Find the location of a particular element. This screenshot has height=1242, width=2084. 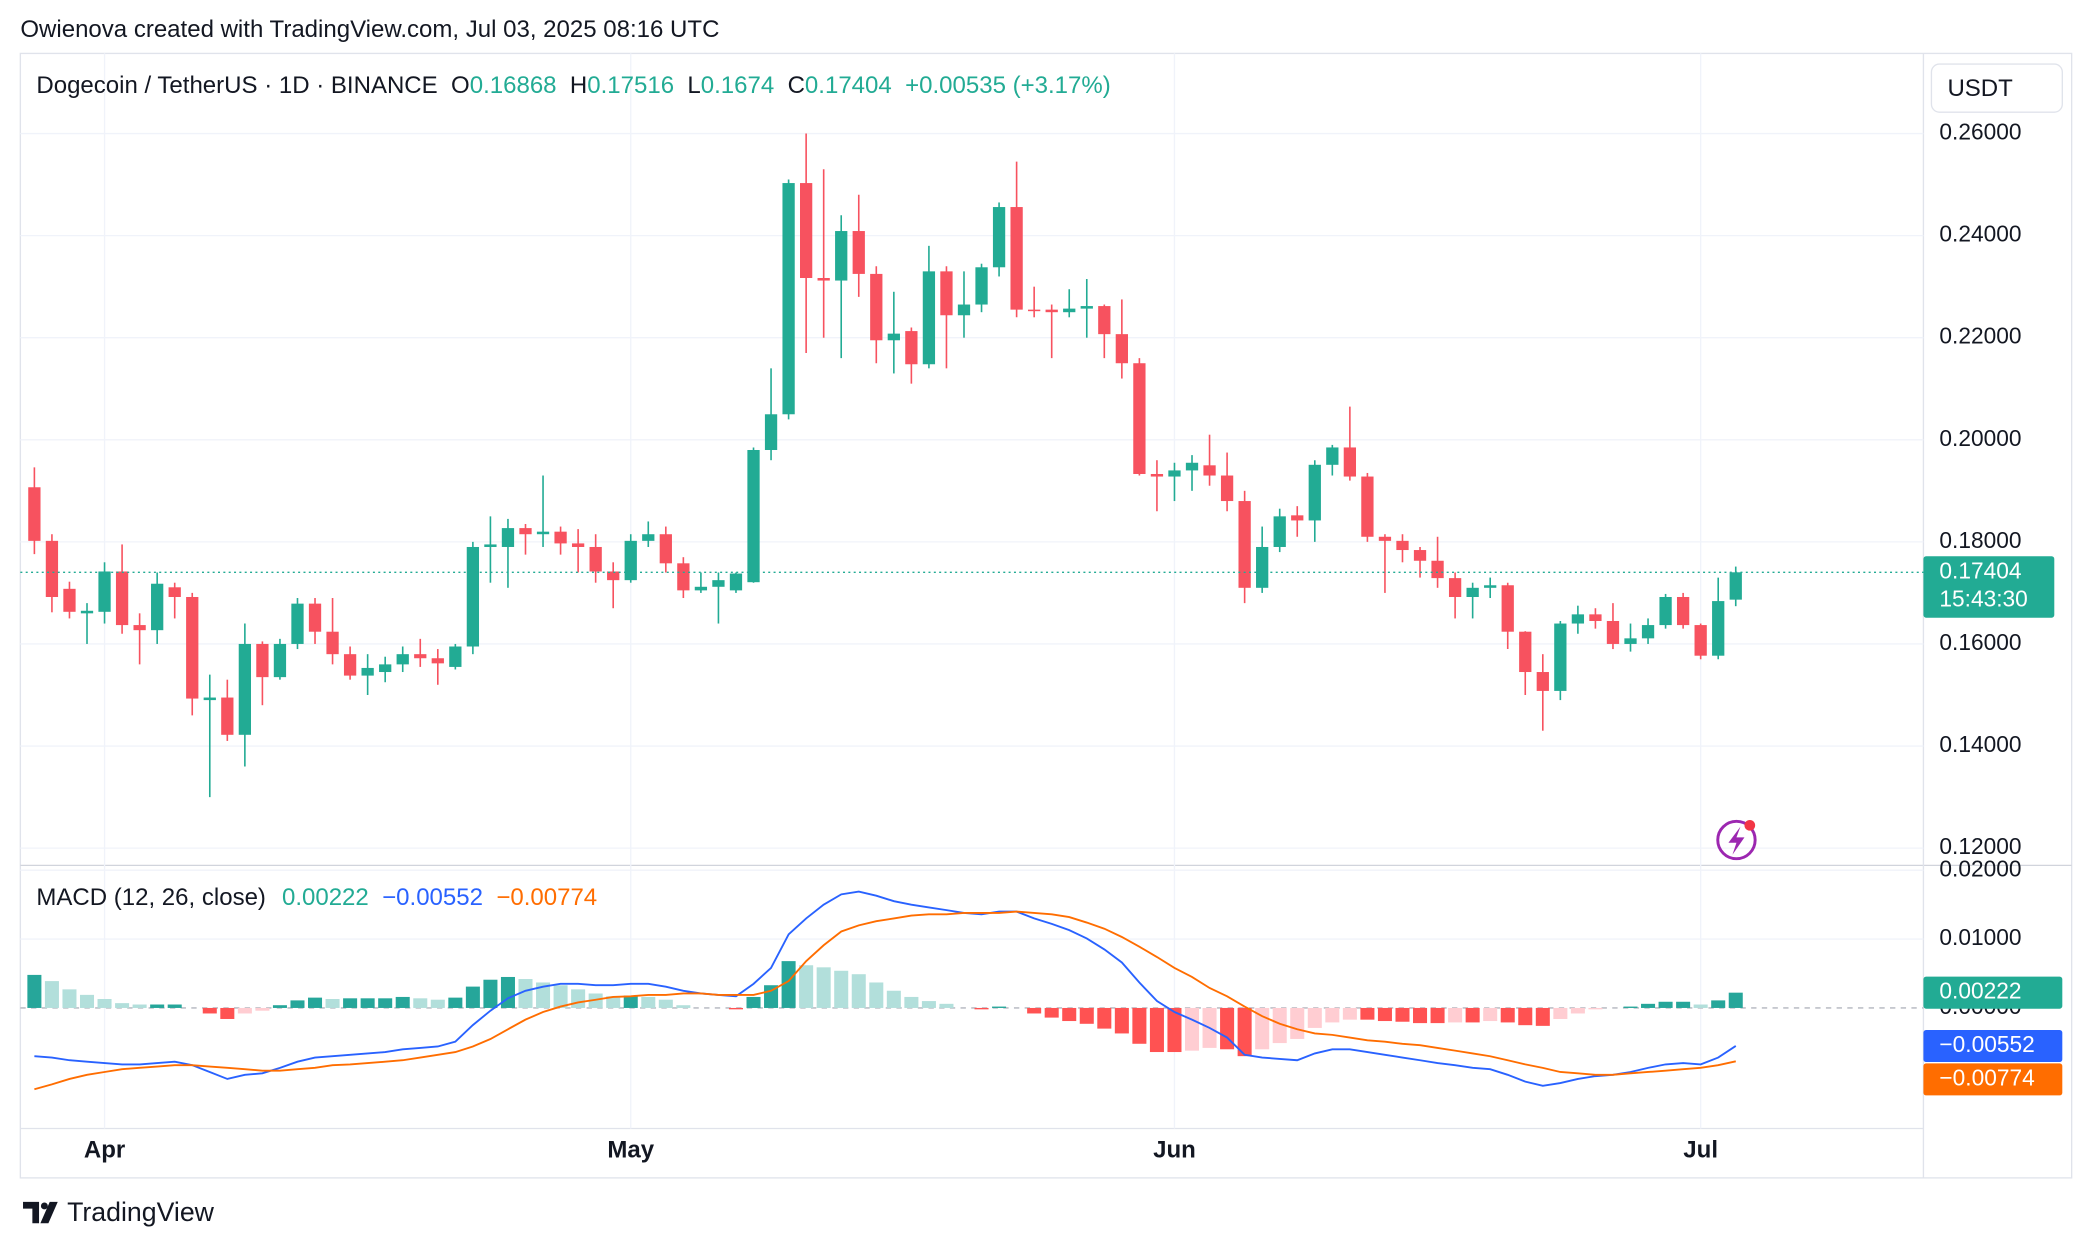

h-key: H is located at coordinates (578, 85).